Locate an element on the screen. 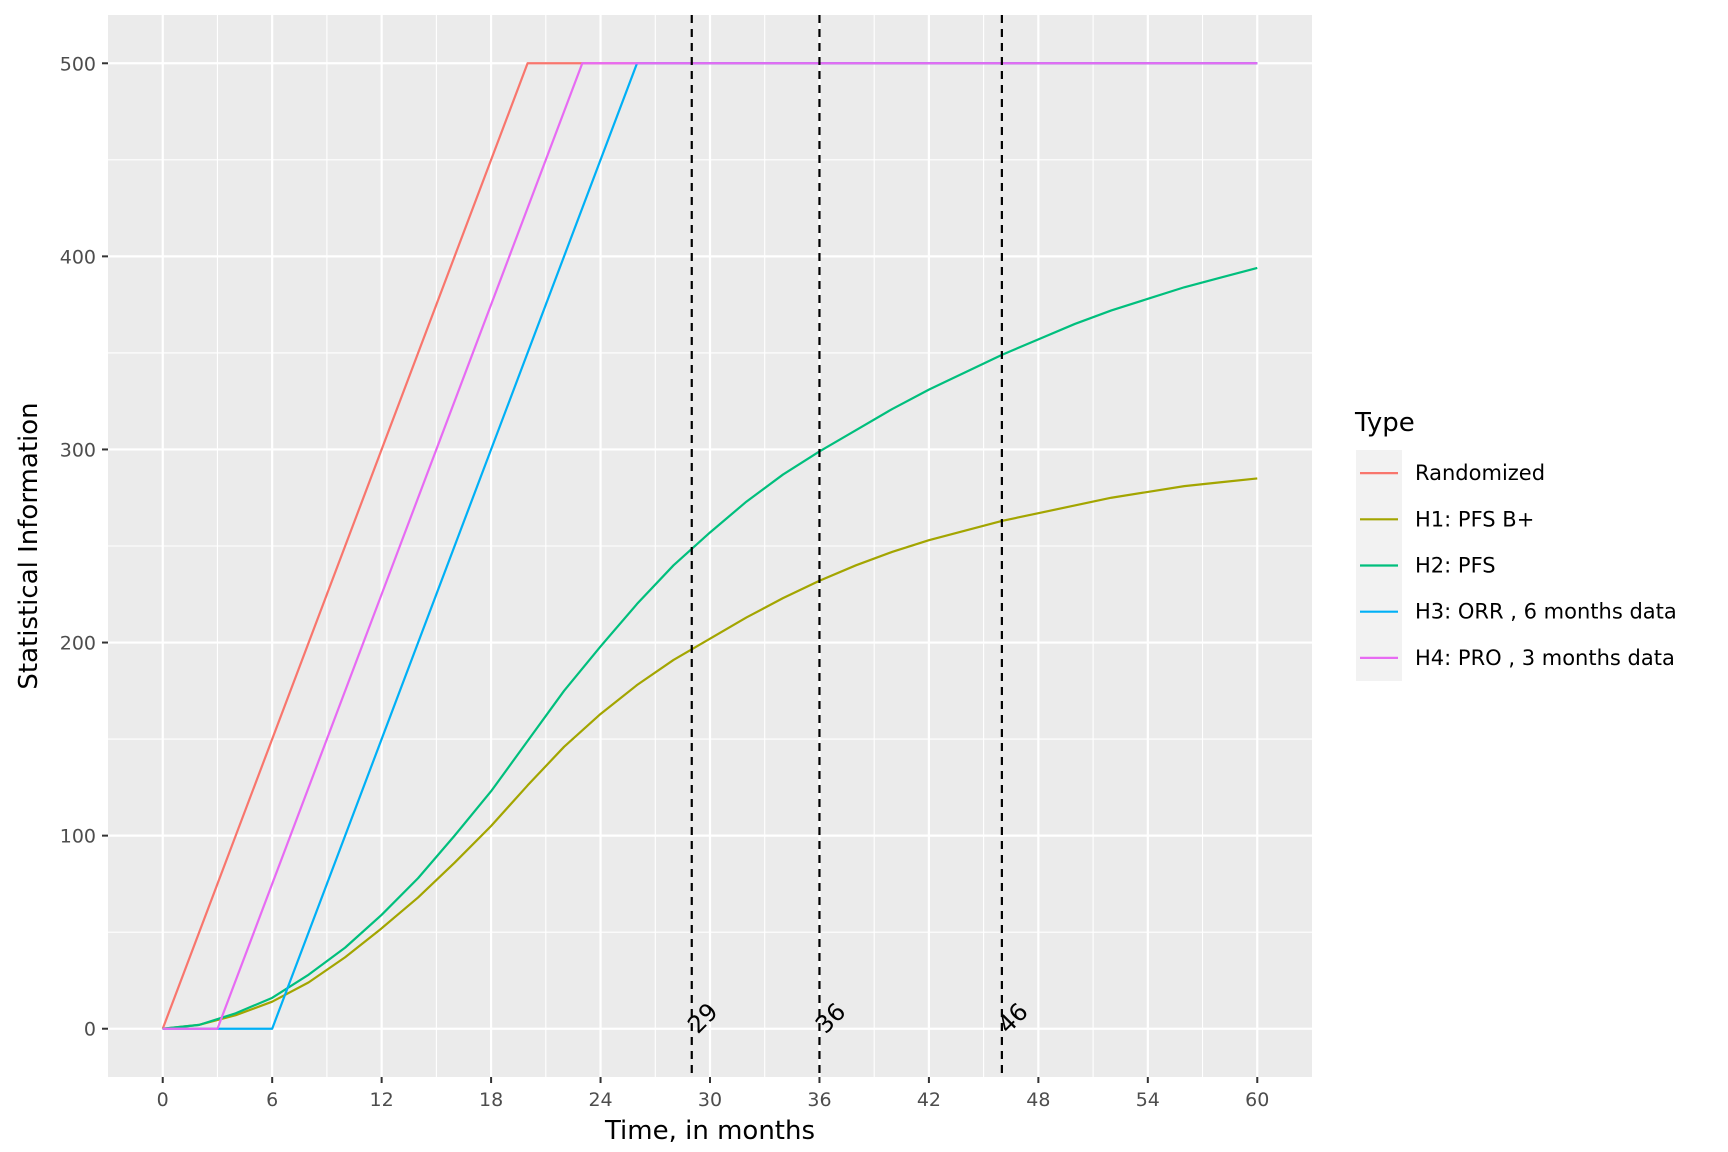 The image size is (1728, 1152). x-tick-label: 0 is located at coordinates (163, 1100).